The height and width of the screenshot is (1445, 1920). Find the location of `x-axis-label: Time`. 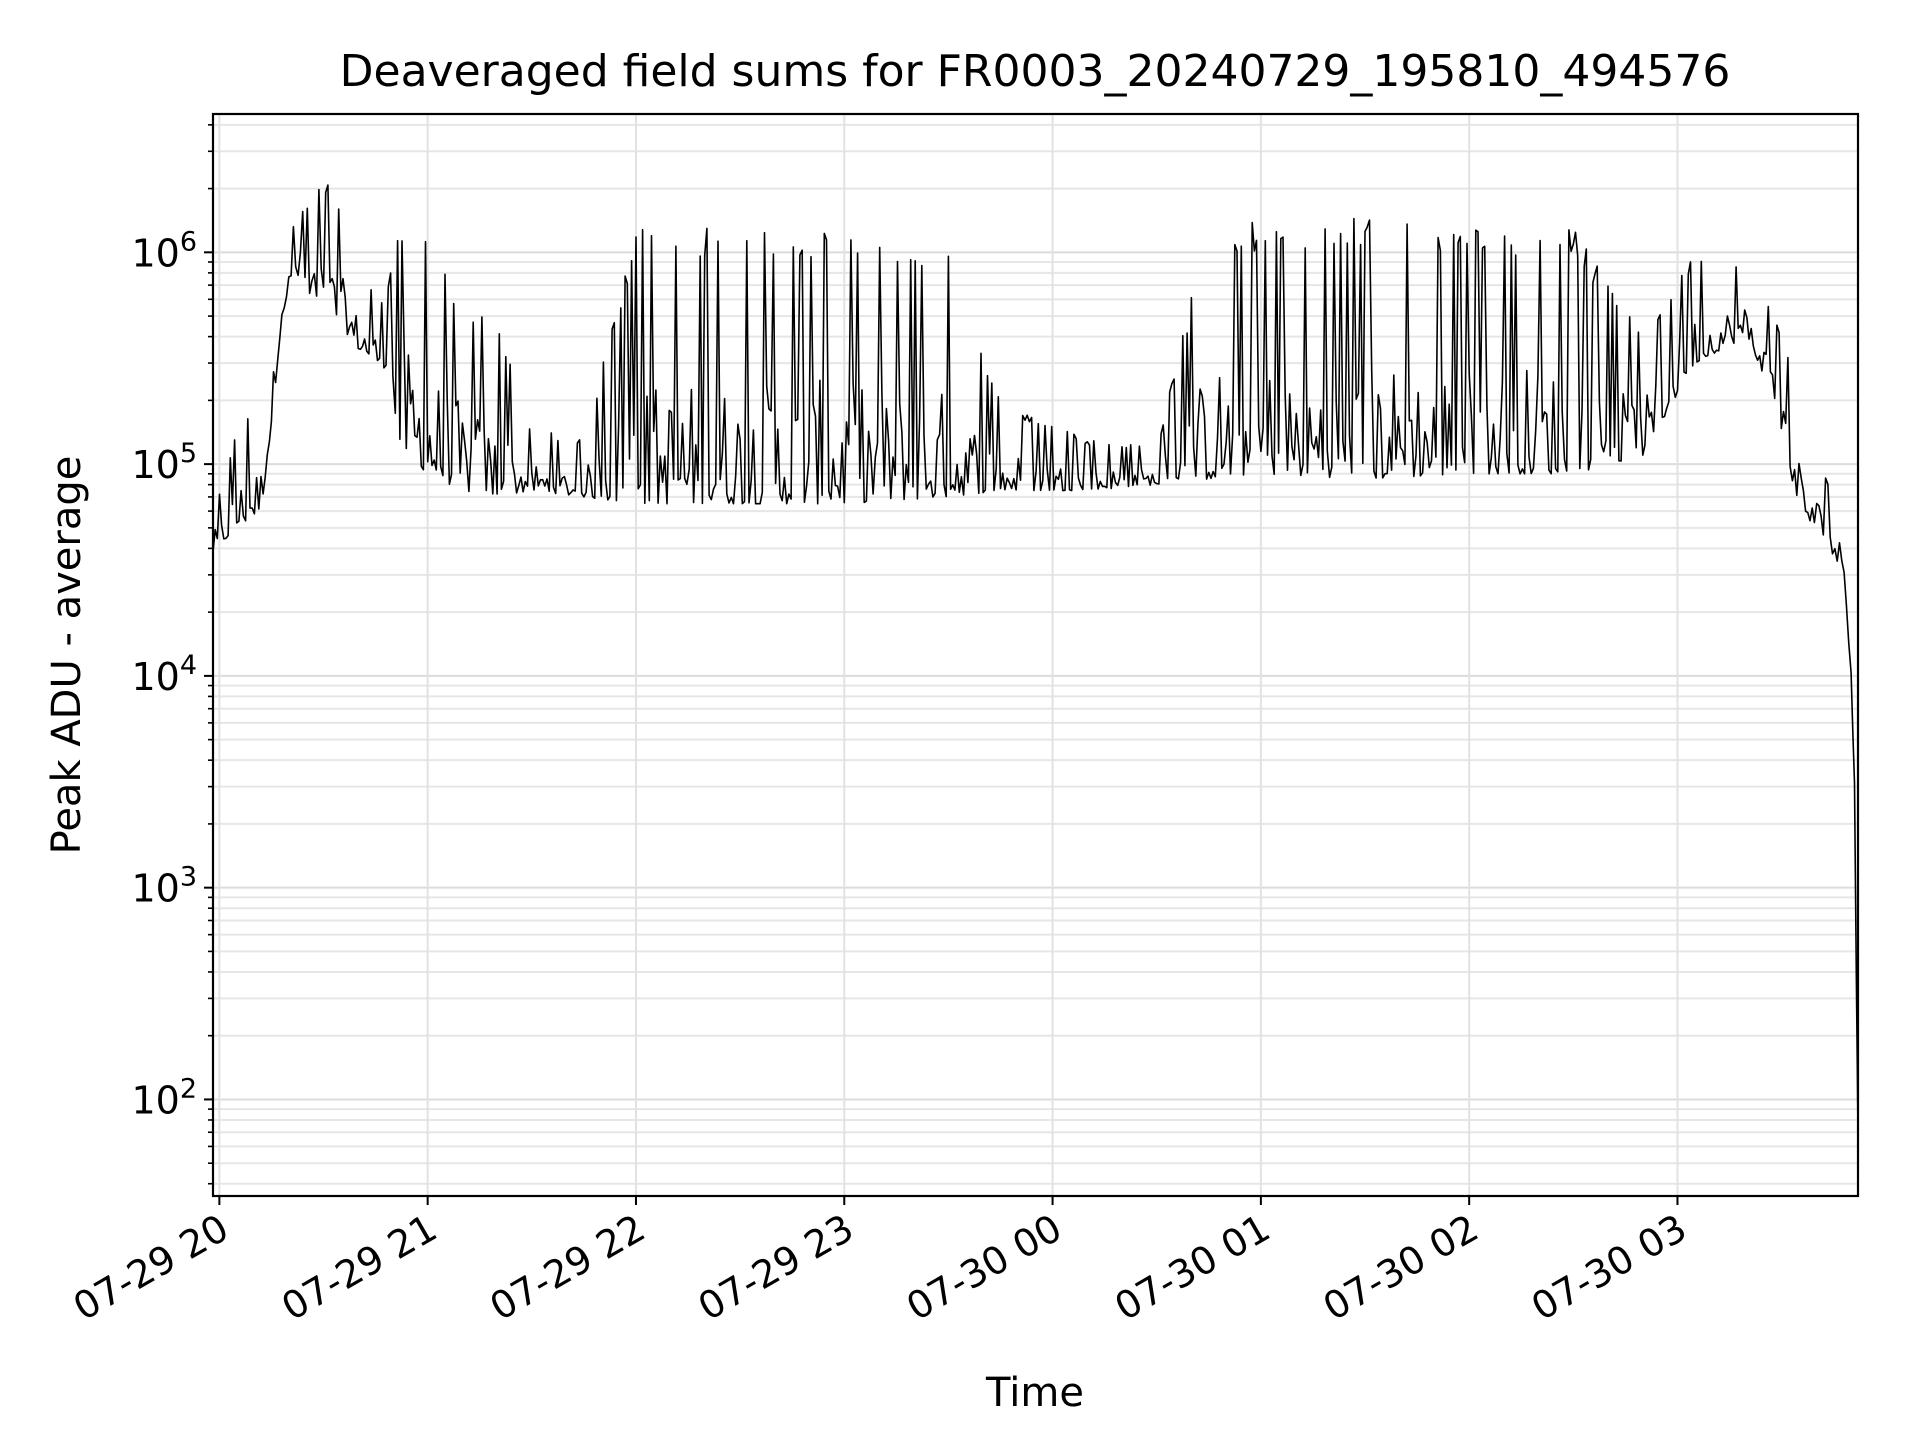

x-axis-label: Time is located at coordinates (1034, 1393).